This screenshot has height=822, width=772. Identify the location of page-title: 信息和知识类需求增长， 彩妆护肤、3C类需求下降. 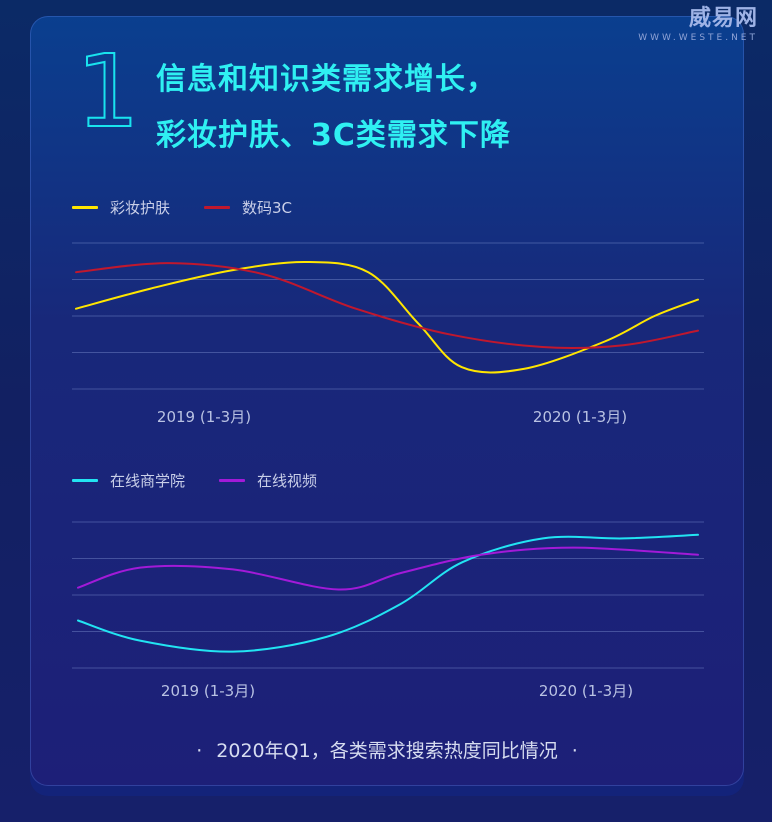
(333, 108).